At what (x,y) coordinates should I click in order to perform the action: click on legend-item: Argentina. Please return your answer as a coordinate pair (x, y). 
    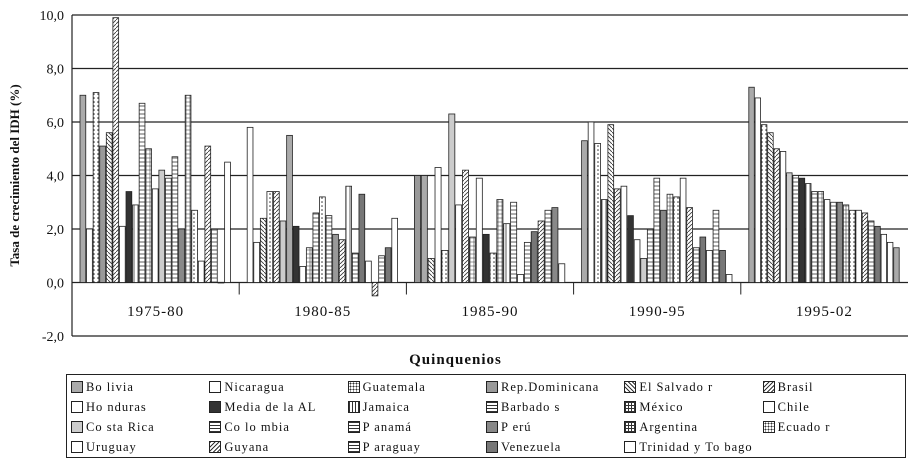
    Looking at the image, I should click on (693, 427).